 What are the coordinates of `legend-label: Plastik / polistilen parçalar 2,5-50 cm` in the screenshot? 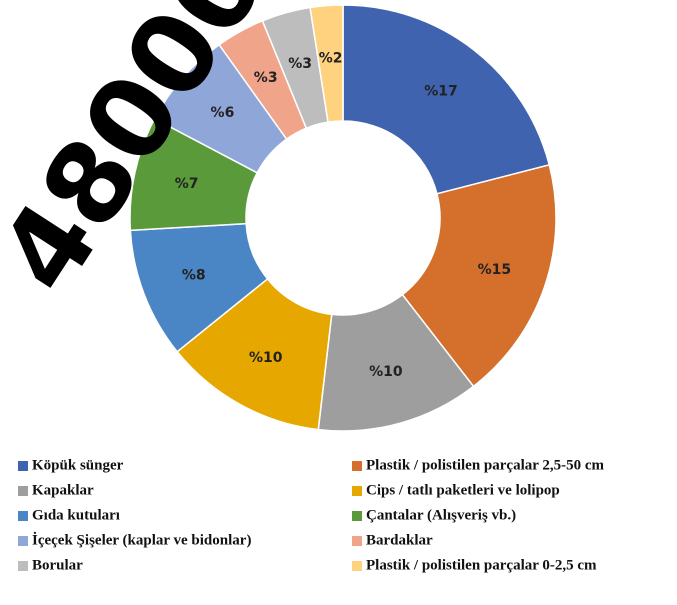 It's located at (485, 465).